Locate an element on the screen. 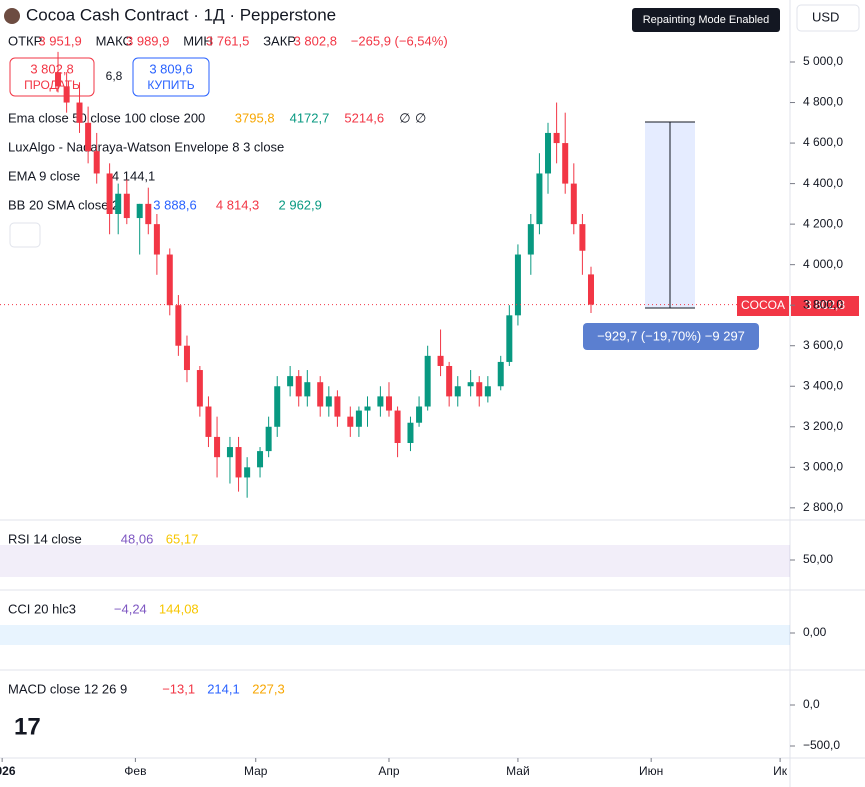  panel-value: 214,1 is located at coordinates (223, 688).